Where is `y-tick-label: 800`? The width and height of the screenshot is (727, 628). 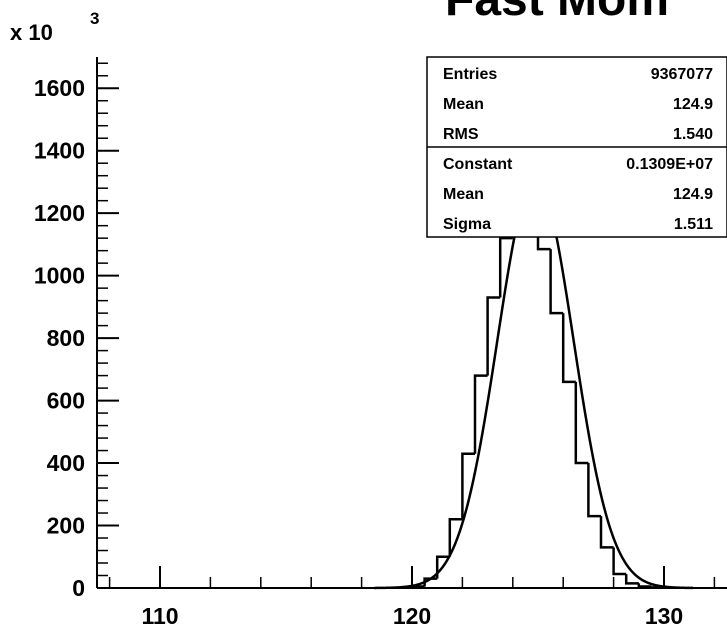
y-tick-label: 800 is located at coordinates (66, 338).